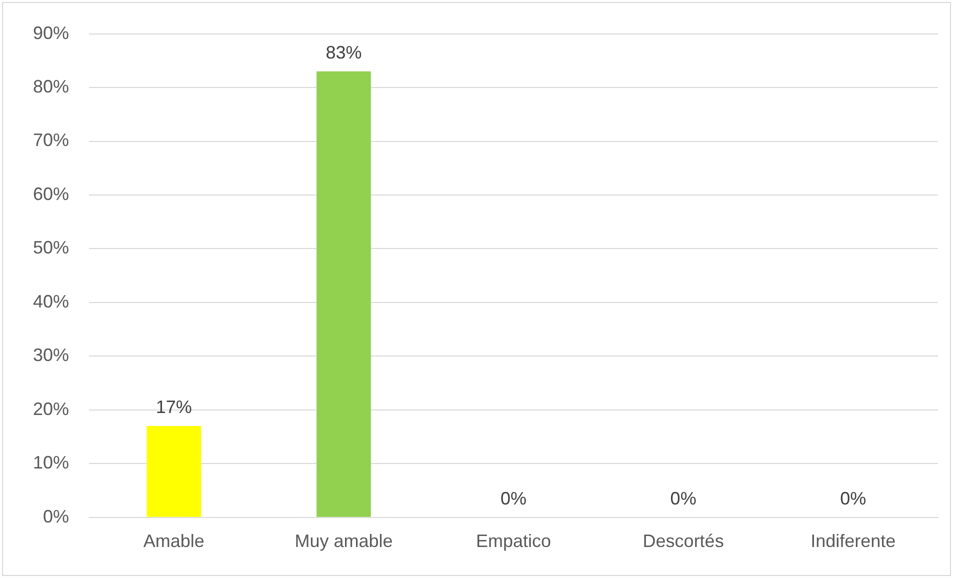 The width and height of the screenshot is (953, 578). I want to click on x-tick-label: Muy amable, so click(343, 541).